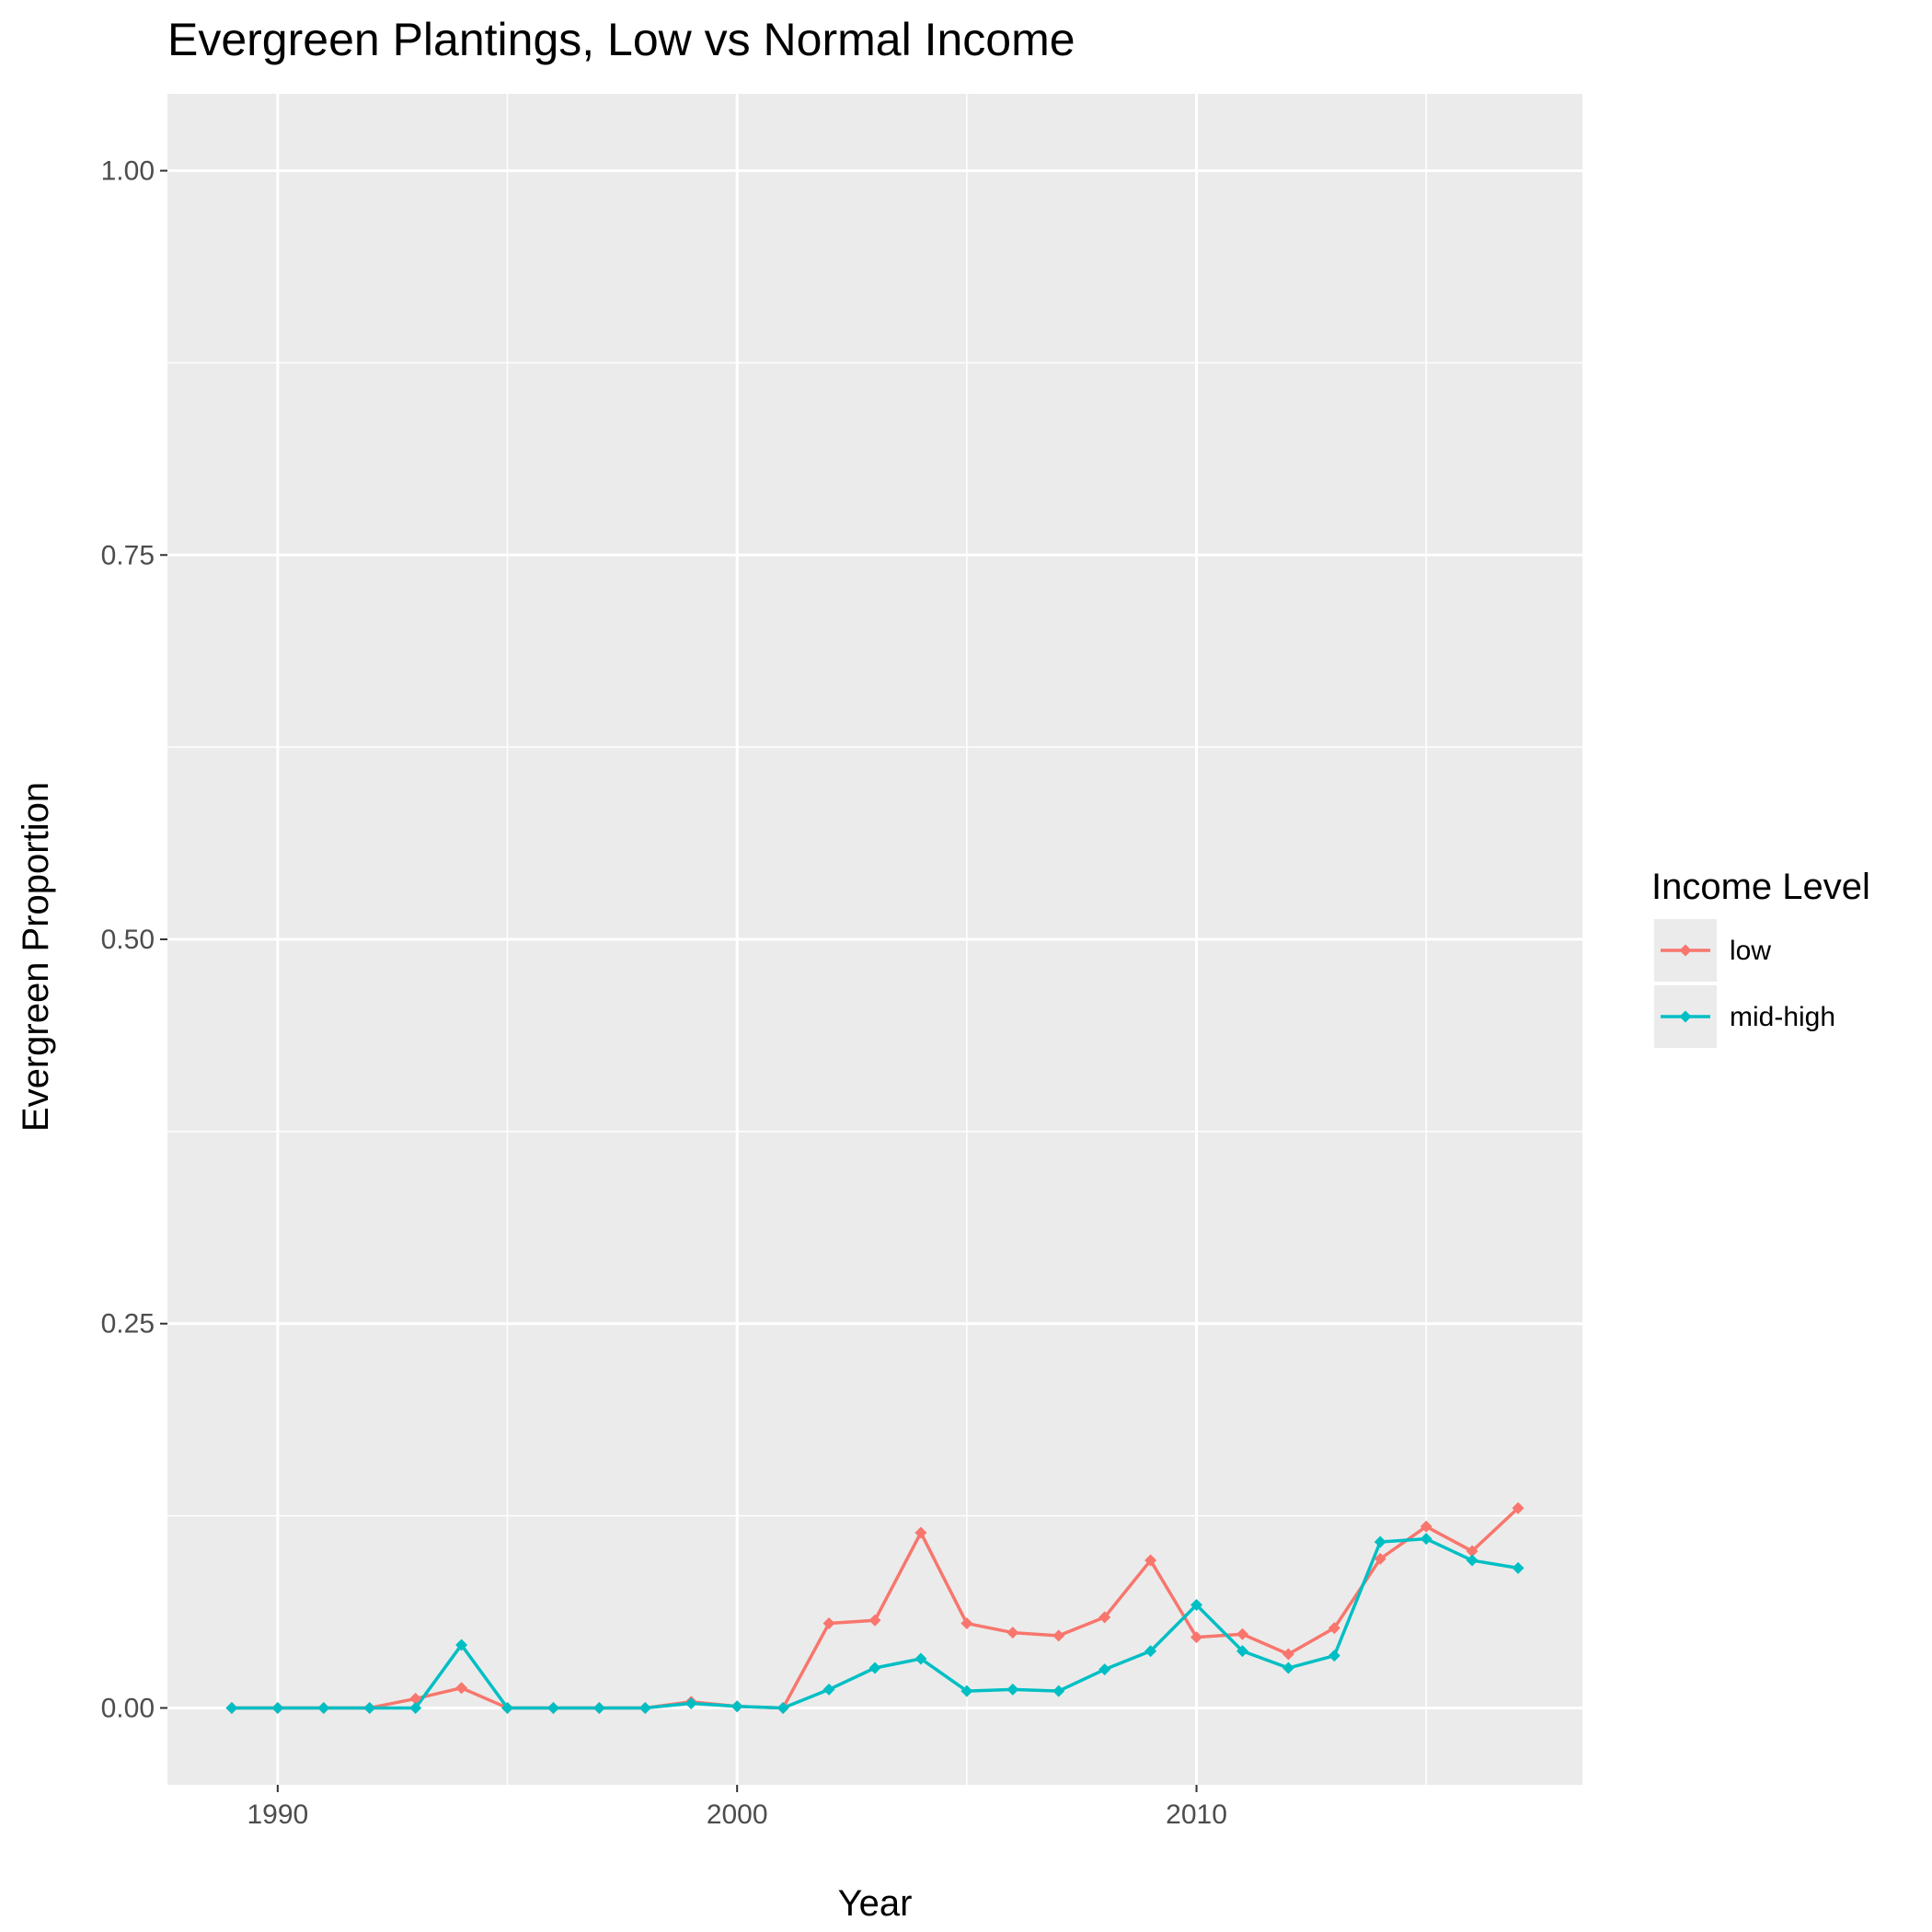  I want to click on legend: Income Level low mid-high, so click(1760, 957).